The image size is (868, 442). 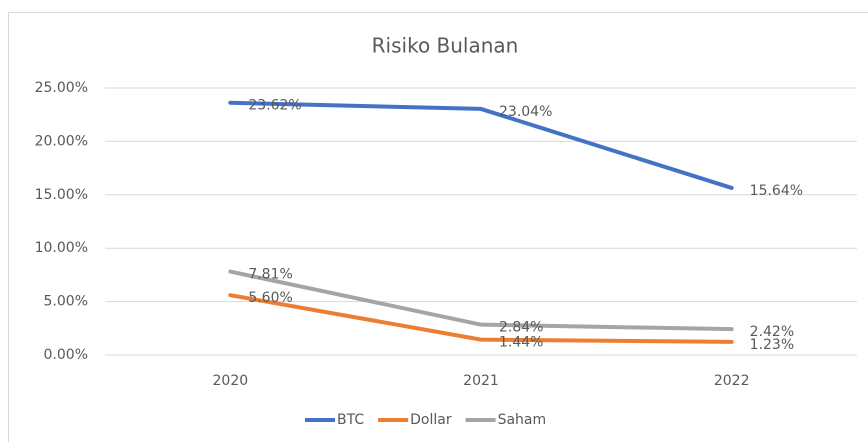 What do you see at coordinates (445, 46) in the screenshot?
I see `chart-title: Risiko Bulanan` at bounding box center [445, 46].